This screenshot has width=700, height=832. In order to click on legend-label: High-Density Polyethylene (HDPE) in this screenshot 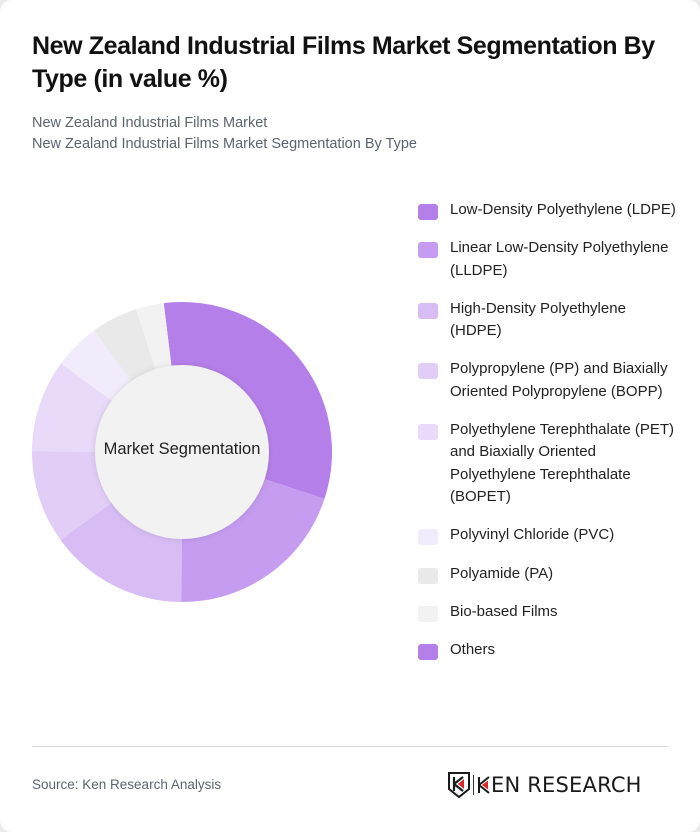, I will do `click(538, 319)`.